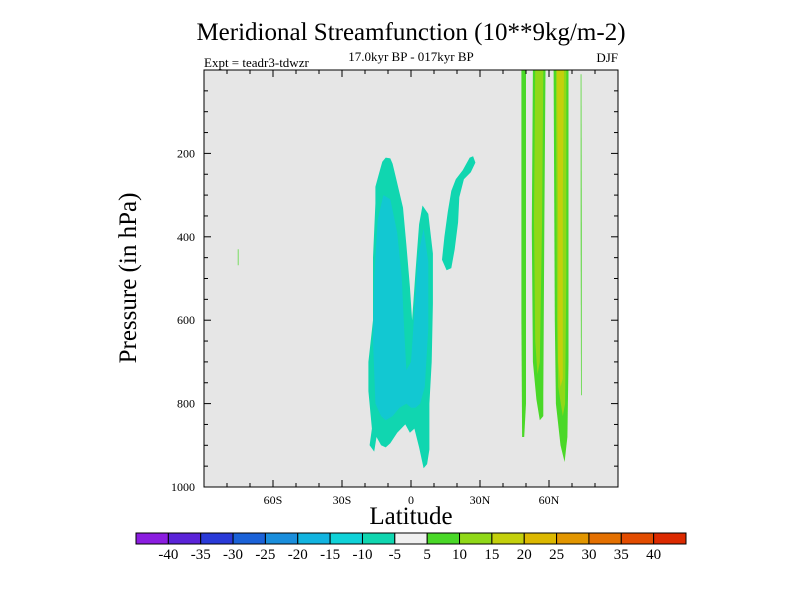 The height and width of the screenshot is (600, 800). Describe the element at coordinates (410, 32) in the screenshot. I see `chart-title: Meridional Streamfunction (10**9kg/m-2)` at that location.